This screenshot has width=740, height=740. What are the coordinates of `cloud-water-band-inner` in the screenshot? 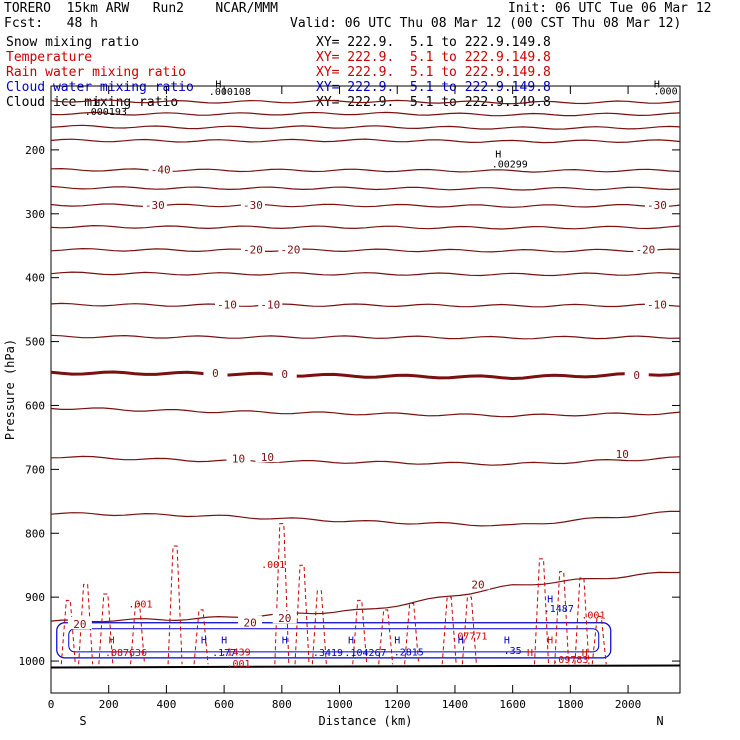 It's located at (334, 640).